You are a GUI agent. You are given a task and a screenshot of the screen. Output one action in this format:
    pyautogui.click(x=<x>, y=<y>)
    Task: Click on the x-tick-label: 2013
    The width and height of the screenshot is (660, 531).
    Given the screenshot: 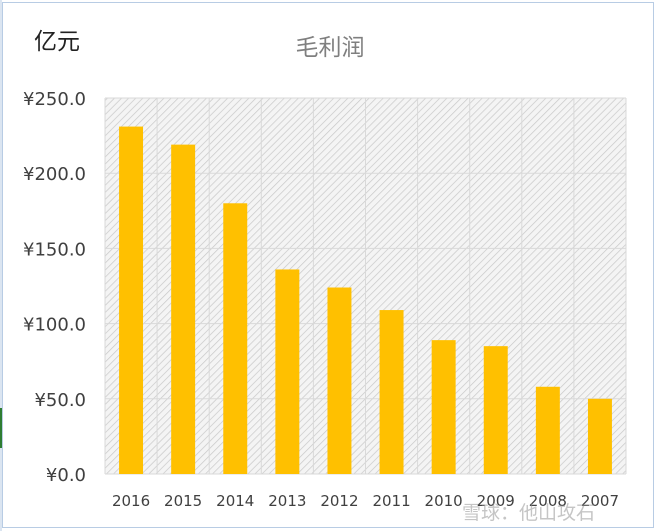 What is the action you would take?
    pyautogui.click(x=287, y=501)
    